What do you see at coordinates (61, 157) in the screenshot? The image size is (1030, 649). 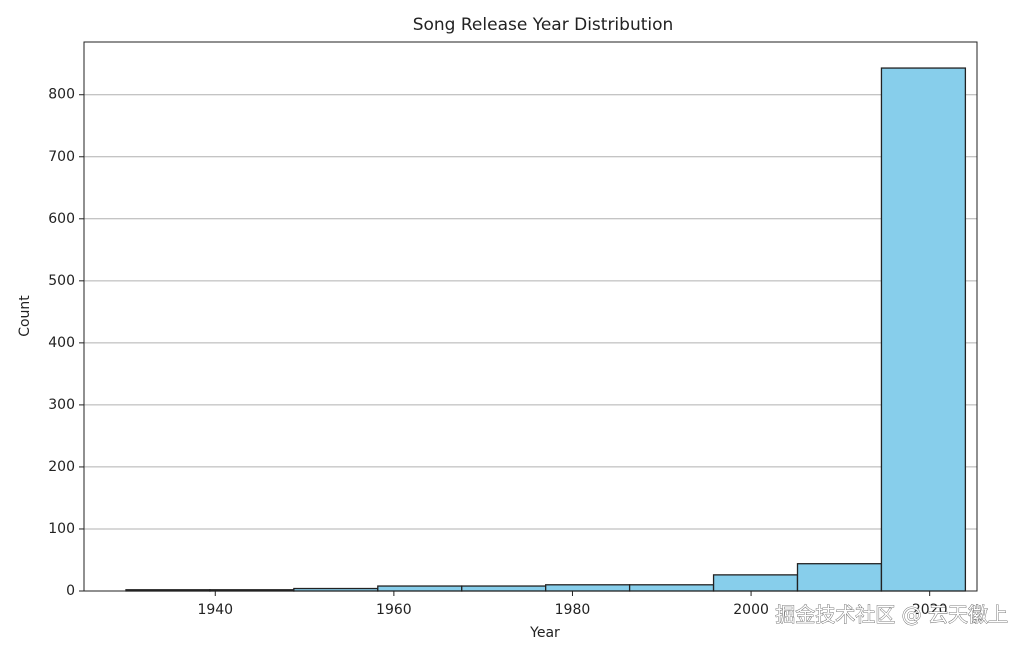 I see `y-tick-label: 700` at bounding box center [61, 157].